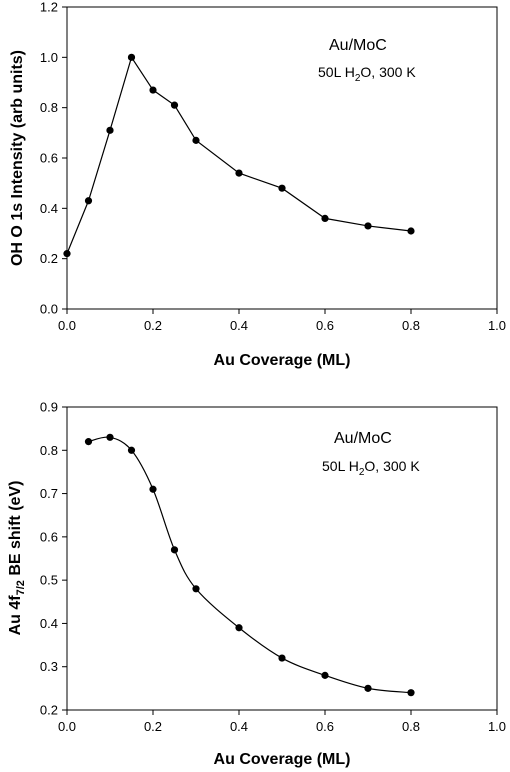  I want to click on y-tick-label: 1.0, so click(49, 57).